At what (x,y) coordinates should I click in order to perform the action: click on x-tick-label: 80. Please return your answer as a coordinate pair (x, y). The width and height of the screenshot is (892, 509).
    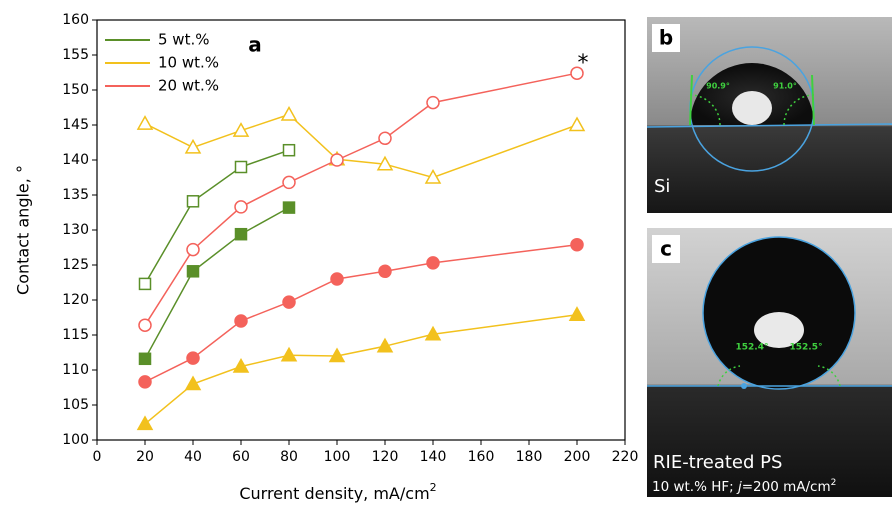
    Looking at the image, I should click on (289, 457).